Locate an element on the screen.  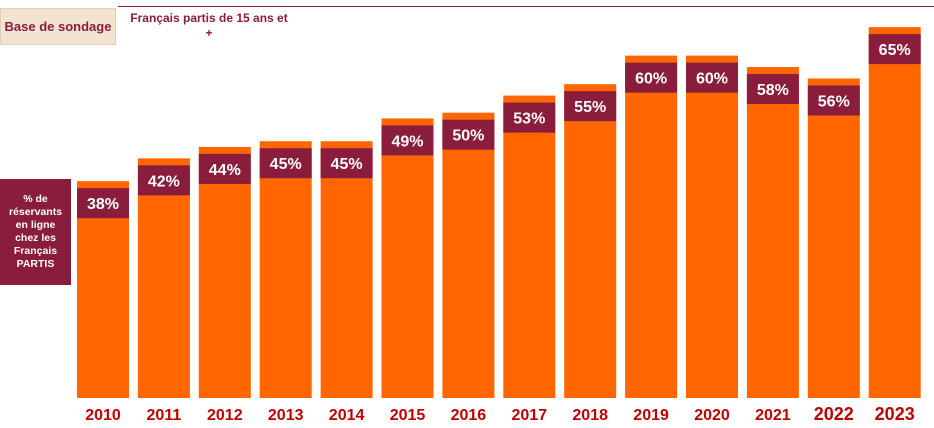
bar-2020 is located at coordinates (712, 226).